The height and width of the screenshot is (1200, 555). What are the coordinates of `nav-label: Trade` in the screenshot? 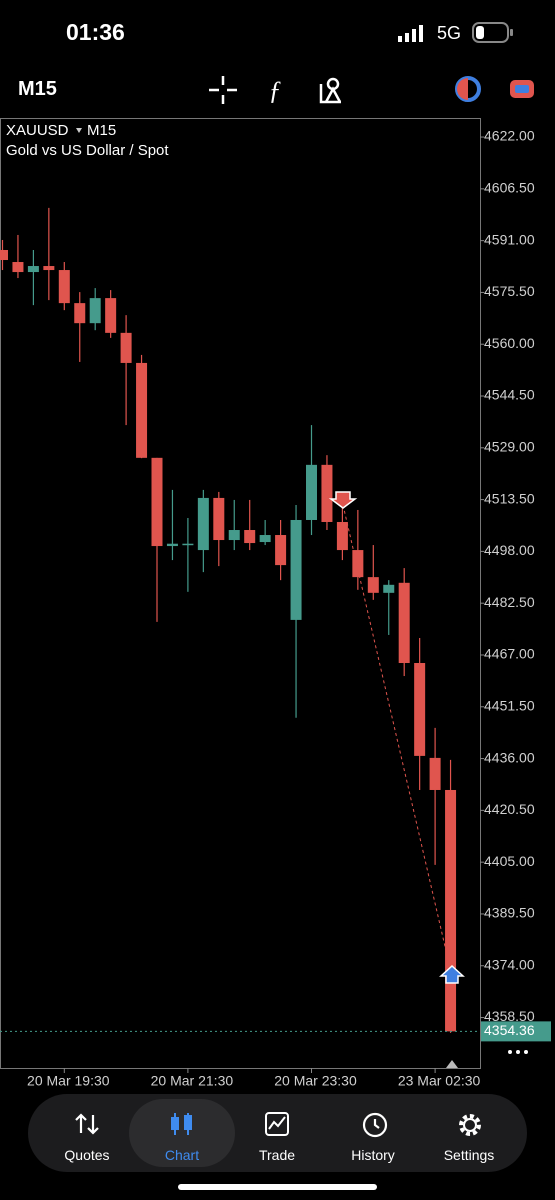 It's located at (277, 1155).